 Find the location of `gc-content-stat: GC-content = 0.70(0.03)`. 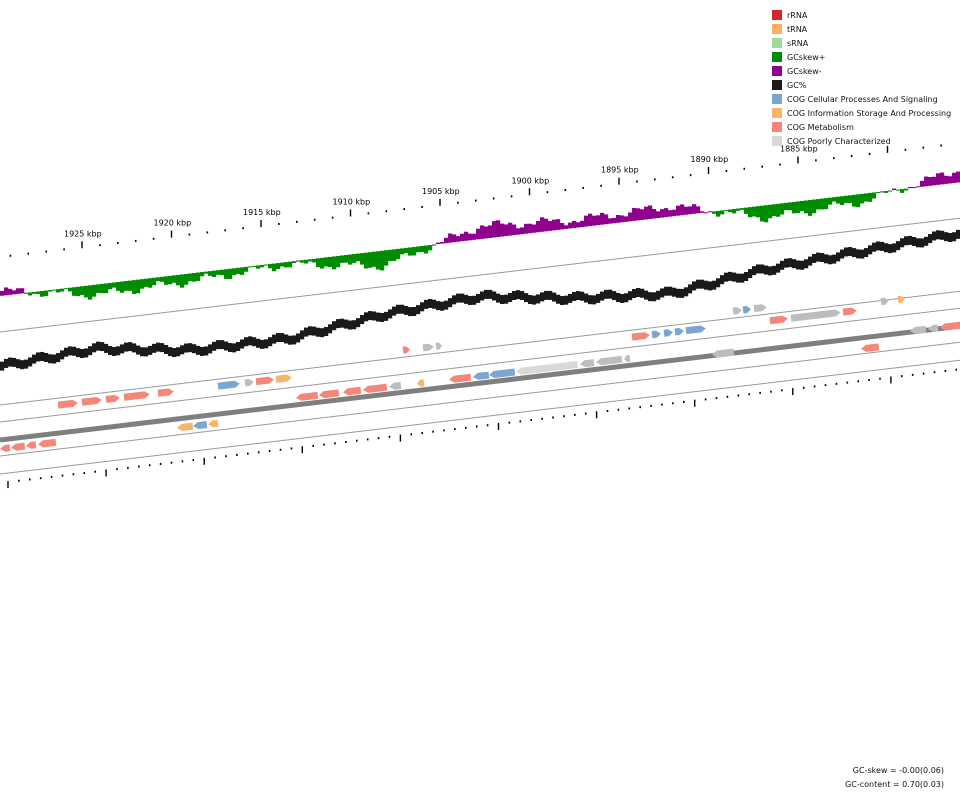

gc-content-stat: GC-content = 0.70(0.03) is located at coordinates (894, 784).